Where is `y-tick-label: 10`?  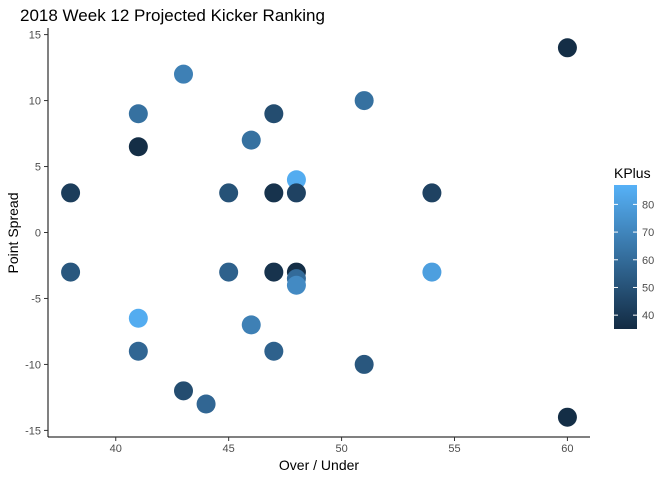
y-tick-label: 10 is located at coordinates (35, 102).